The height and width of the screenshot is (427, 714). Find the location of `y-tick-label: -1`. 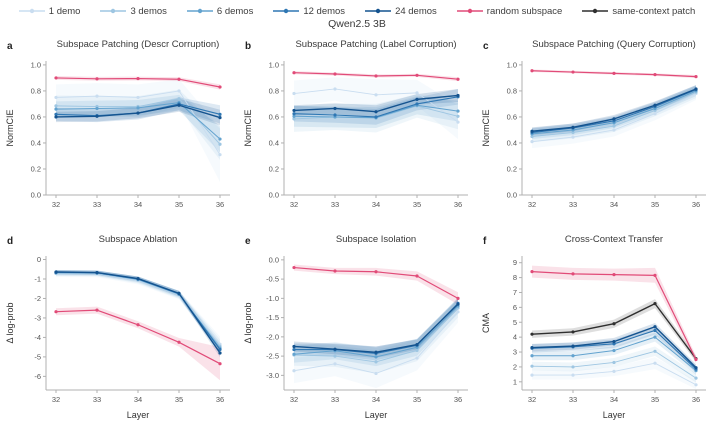

y-tick-label: -1 is located at coordinates (37, 278).